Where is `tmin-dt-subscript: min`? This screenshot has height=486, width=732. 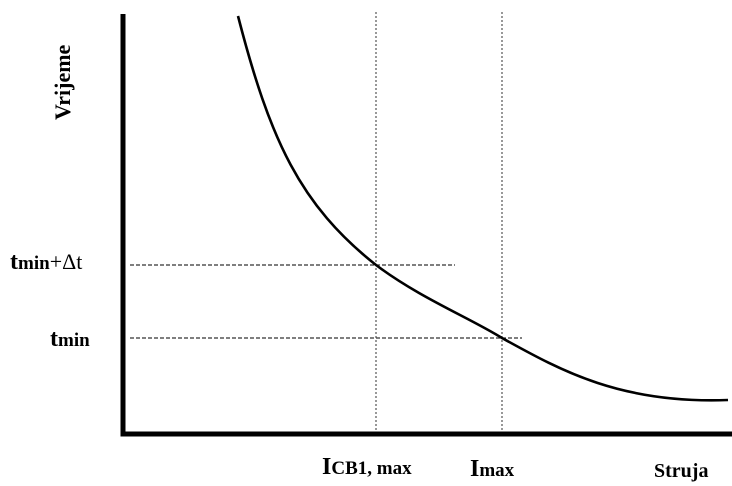
tmin-dt-subscript: min is located at coordinates (34, 263).